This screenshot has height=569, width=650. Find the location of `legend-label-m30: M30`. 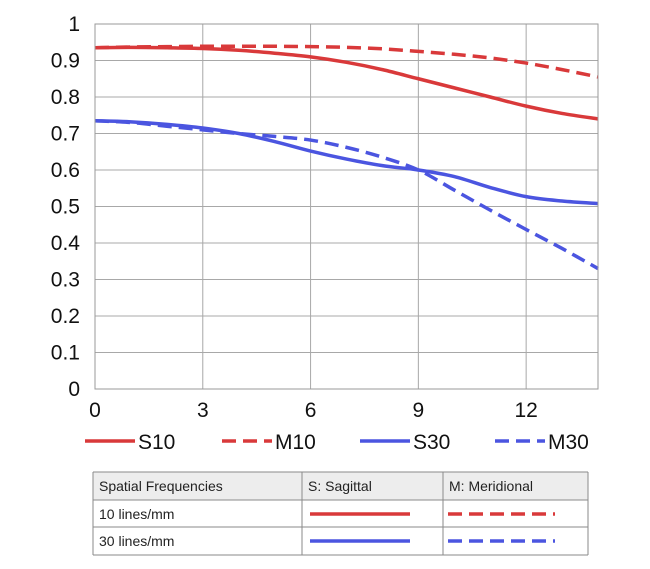

legend-label-m30: M30 is located at coordinates (568, 442).